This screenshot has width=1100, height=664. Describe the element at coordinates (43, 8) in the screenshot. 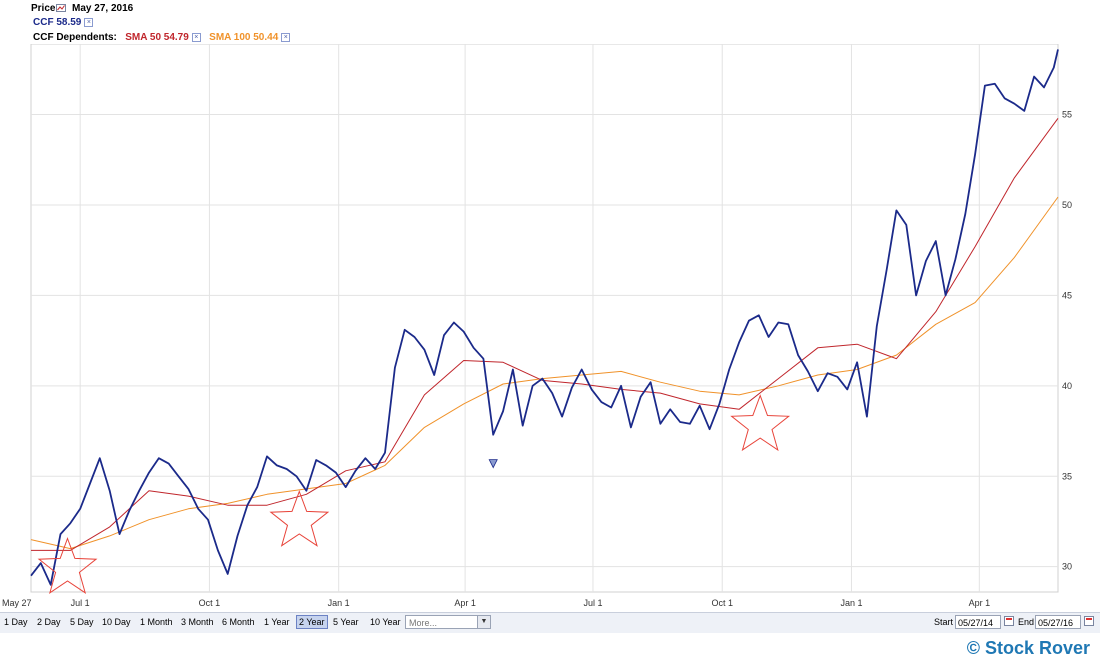

I see `price-label: Price` at that location.